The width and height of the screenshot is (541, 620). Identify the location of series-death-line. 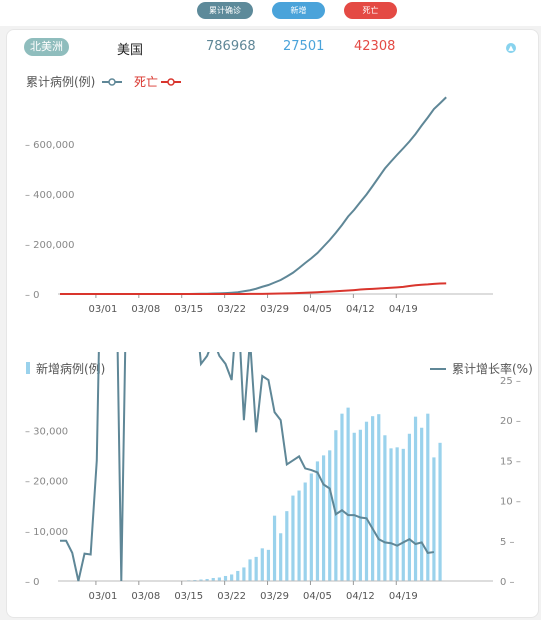
(253, 288).